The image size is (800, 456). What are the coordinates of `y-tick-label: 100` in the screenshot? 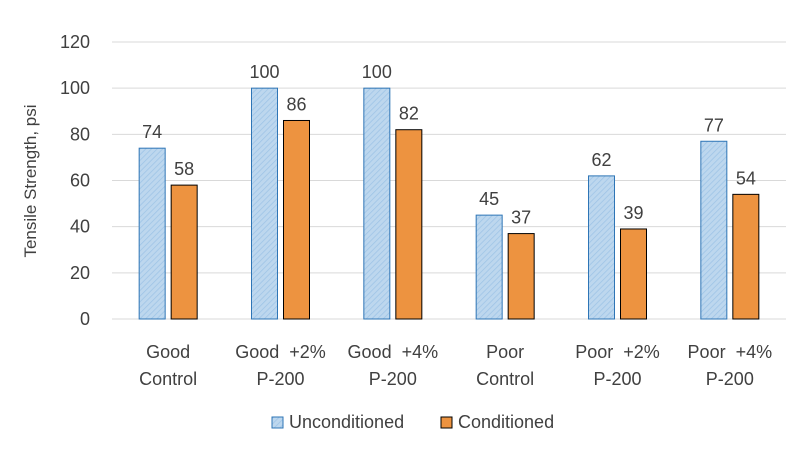 It's located at (75, 88).